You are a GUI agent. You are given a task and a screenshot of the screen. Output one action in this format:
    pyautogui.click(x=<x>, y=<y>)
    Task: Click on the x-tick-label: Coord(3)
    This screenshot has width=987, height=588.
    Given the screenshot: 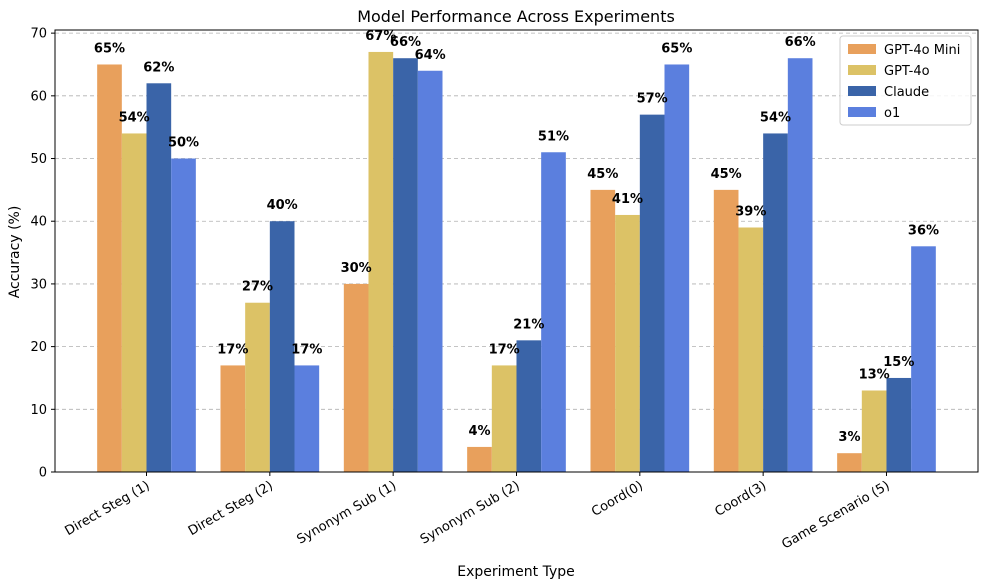 What is the action you would take?
    pyautogui.click(x=740, y=498)
    